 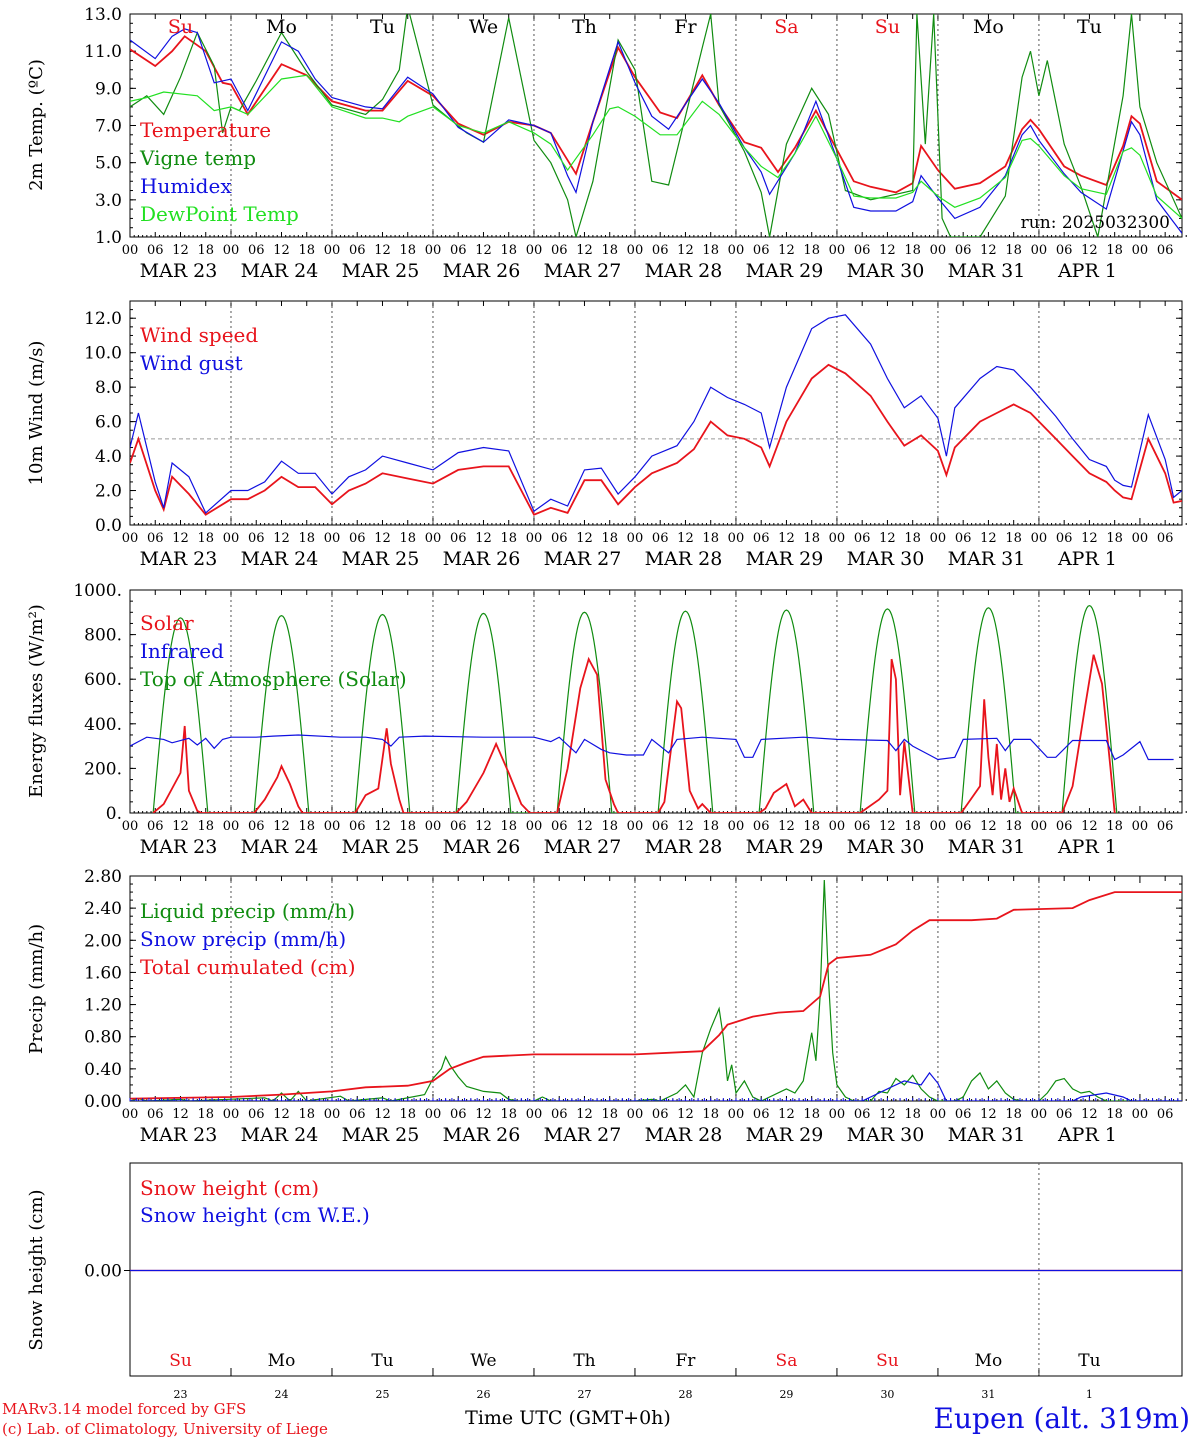 I want to click on date-label: MAR 30, so click(x=886, y=271).